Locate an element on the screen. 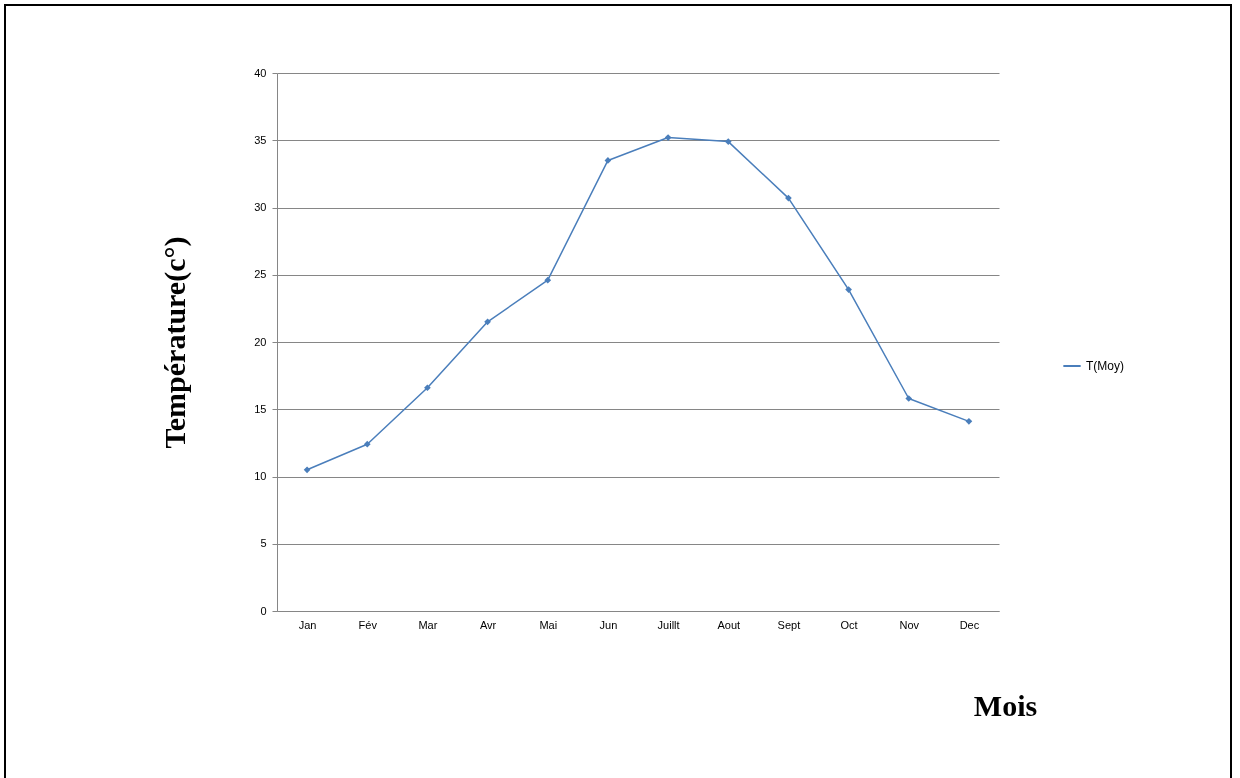  x-tick-label: Avr is located at coordinates (488, 624).